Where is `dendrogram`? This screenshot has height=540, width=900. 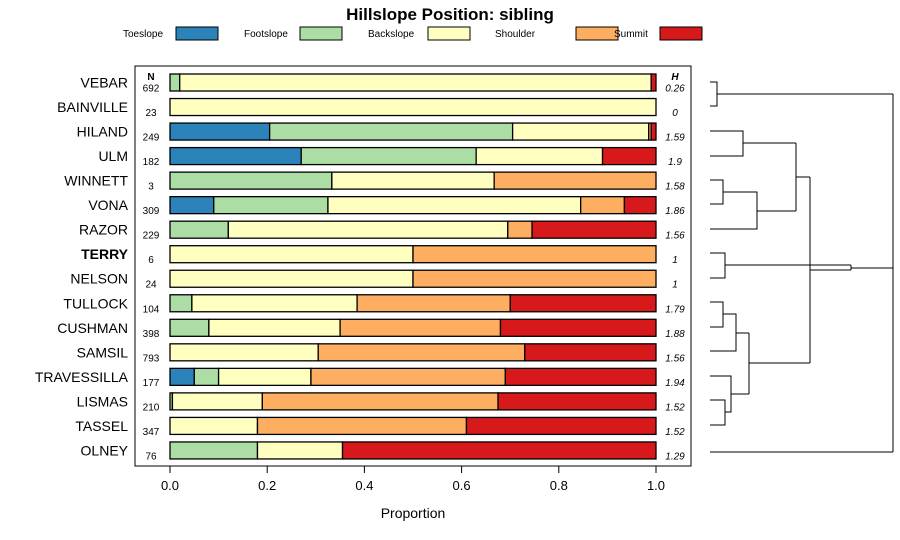 dendrogram is located at coordinates (802, 267).